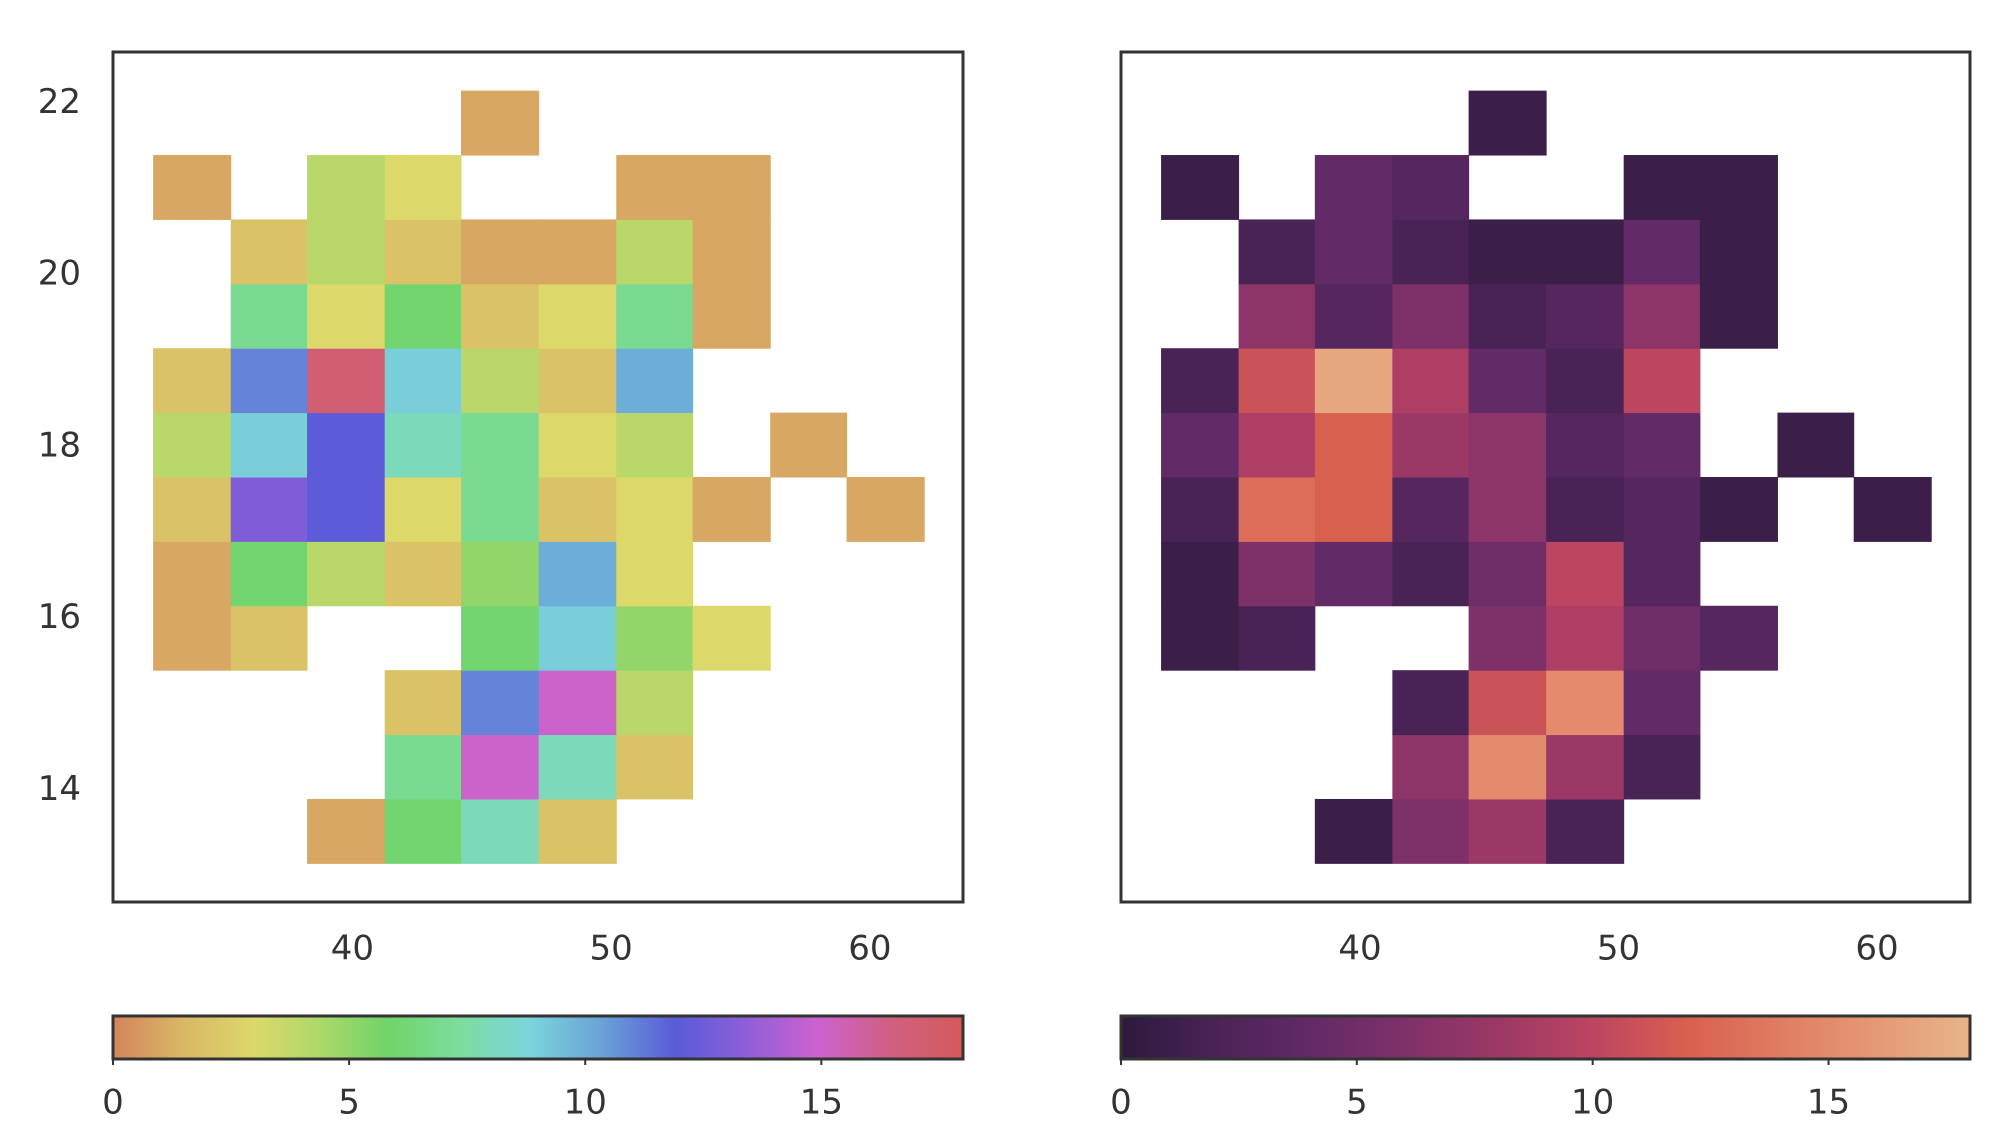 The height and width of the screenshot is (1135, 2000). What do you see at coordinates (1357, 1103) in the screenshot?
I see `colorbar-tick-label: 5` at bounding box center [1357, 1103].